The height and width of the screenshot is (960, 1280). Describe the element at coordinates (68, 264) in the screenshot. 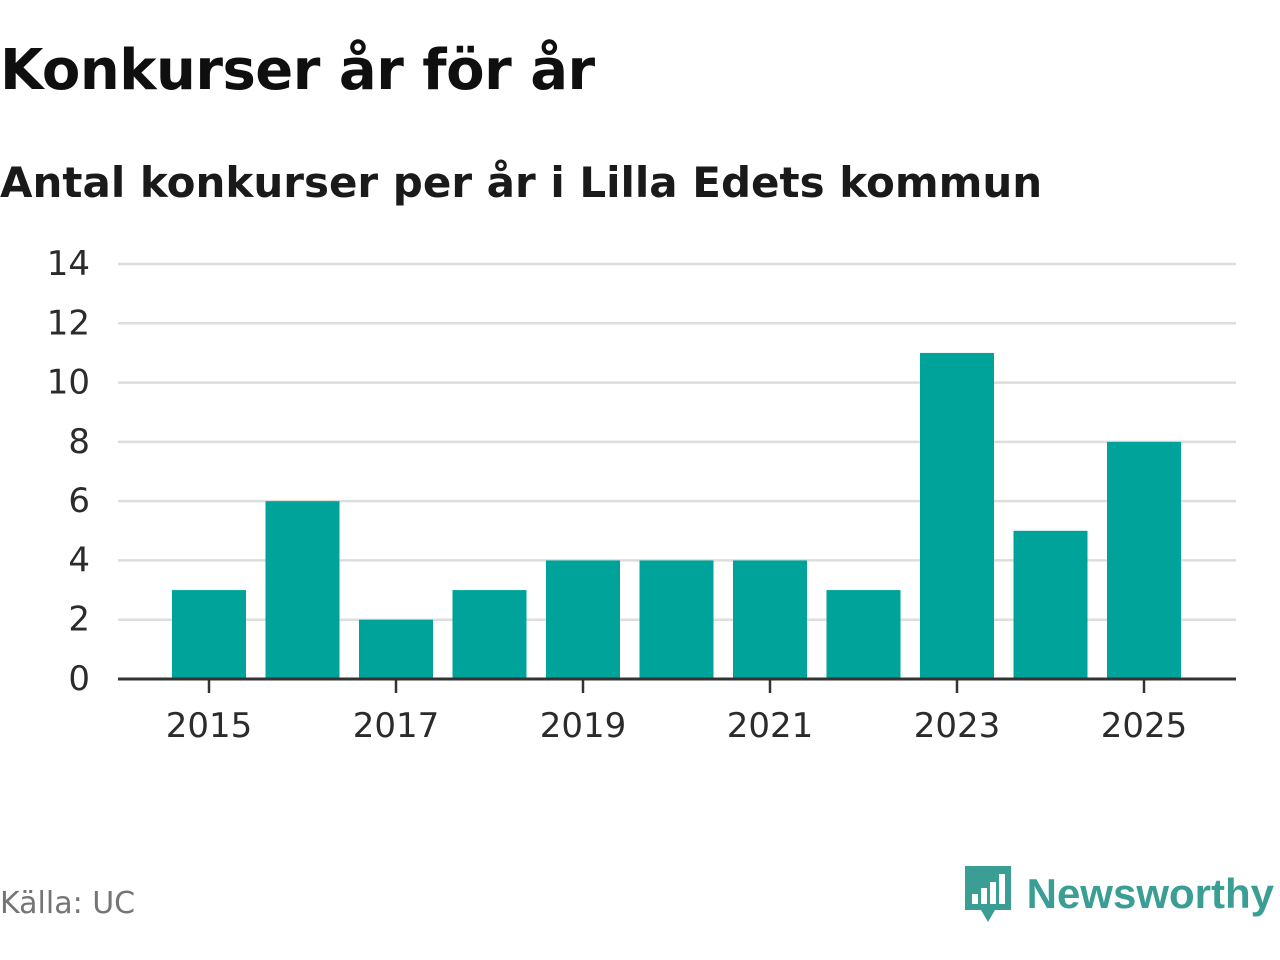

I see `y-tick-label: 14` at that location.